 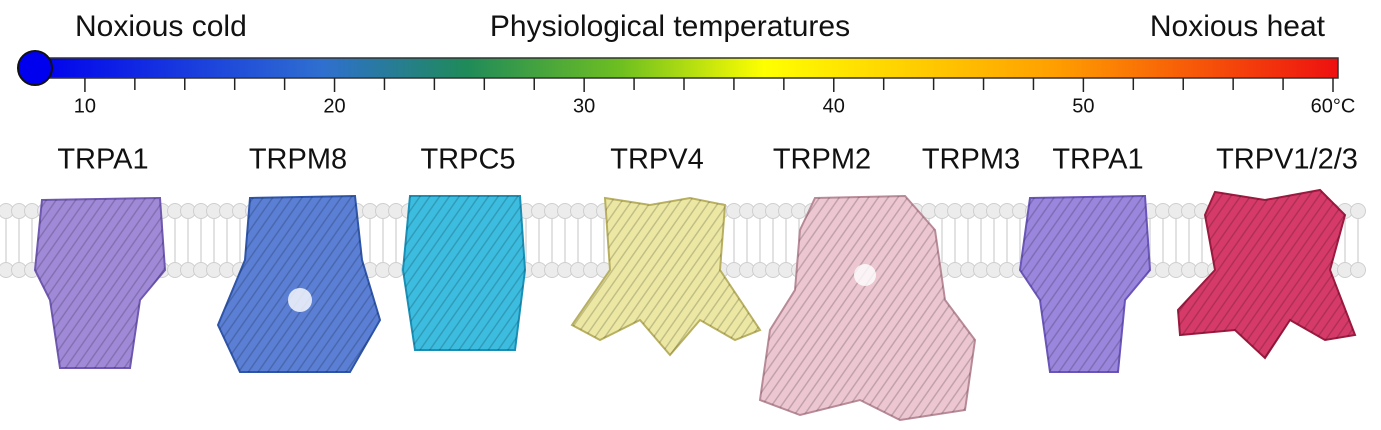 I want to click on header-center: Physiological temperatures, so click(x=670, y=26).